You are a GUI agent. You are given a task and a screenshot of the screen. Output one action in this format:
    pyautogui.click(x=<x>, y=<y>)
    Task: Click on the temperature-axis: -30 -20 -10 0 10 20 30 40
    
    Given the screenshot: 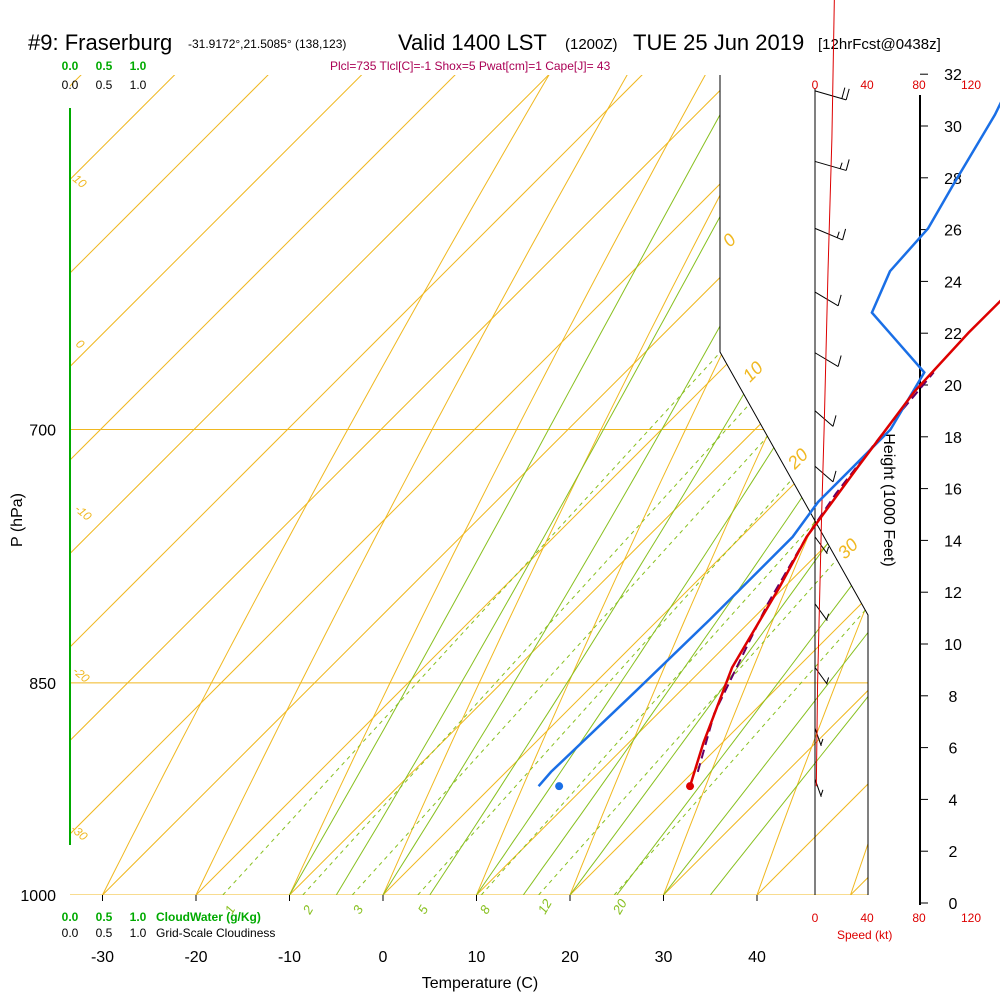 What is the action you would take?
    pyautogui.click(x=428, y=930)
    